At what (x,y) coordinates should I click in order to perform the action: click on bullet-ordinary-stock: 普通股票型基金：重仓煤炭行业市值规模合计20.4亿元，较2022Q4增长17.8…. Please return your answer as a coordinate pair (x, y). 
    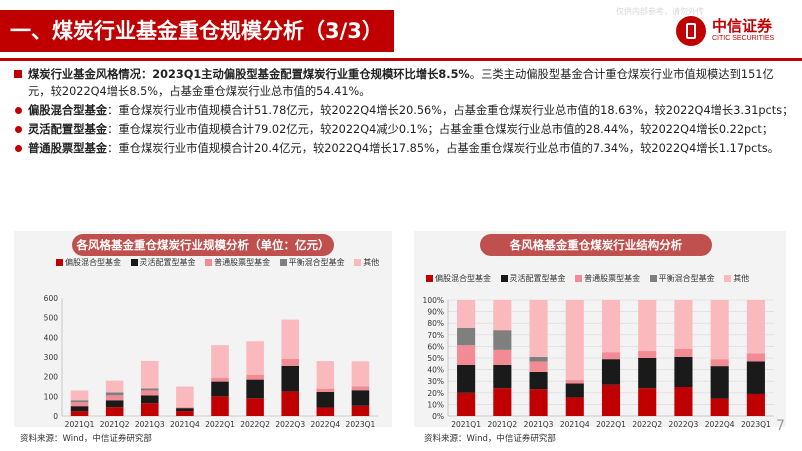
    Looking at the image, I should click on (404, 148).